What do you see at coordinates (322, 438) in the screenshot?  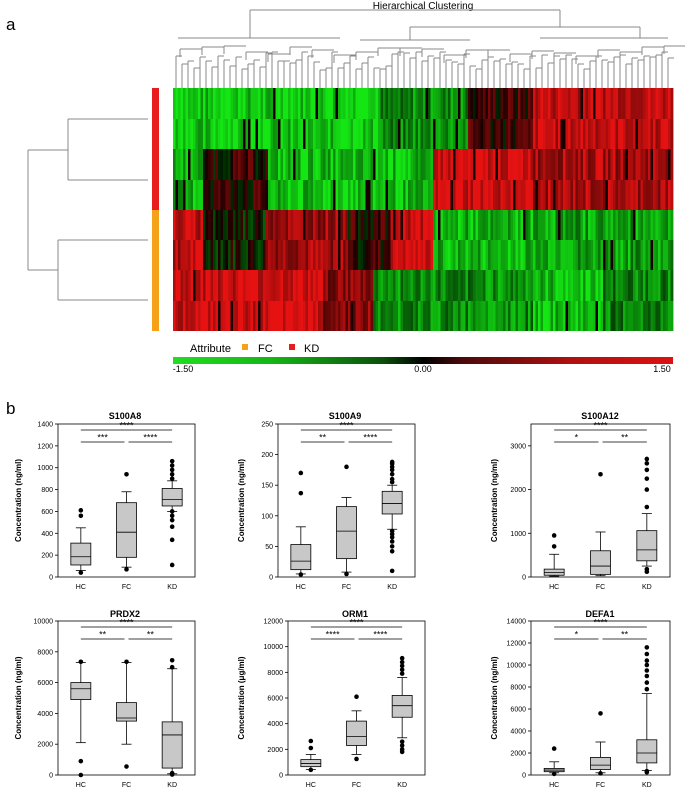 I see `significance-bracket: **` at bounding box center [322, 438].